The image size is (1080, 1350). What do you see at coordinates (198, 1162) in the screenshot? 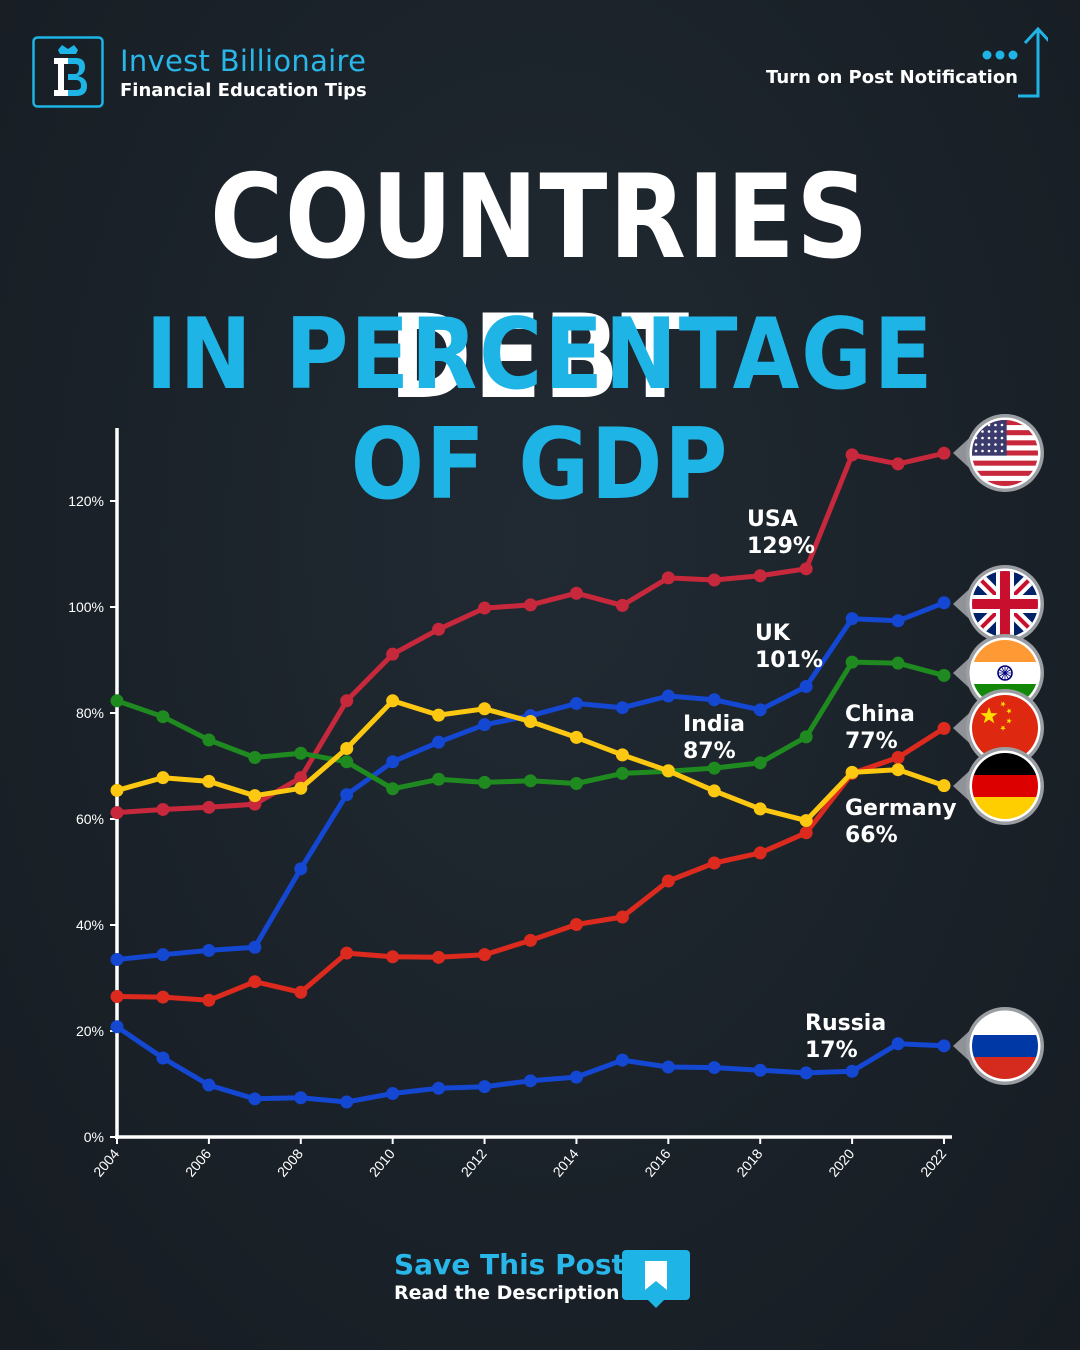
I see `x-tick-label: 2006` at bounding box center [198, 1162].